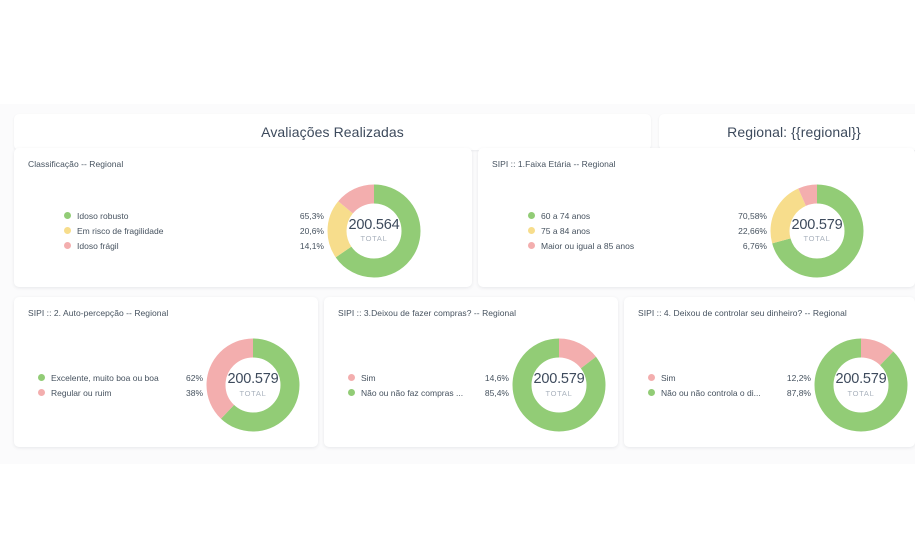 This screenshot has height=555, width=915. Describe the element at coordinates (81, 392) in the screenshot. I see `legend-item-label: Regular ou ruim` at that location.